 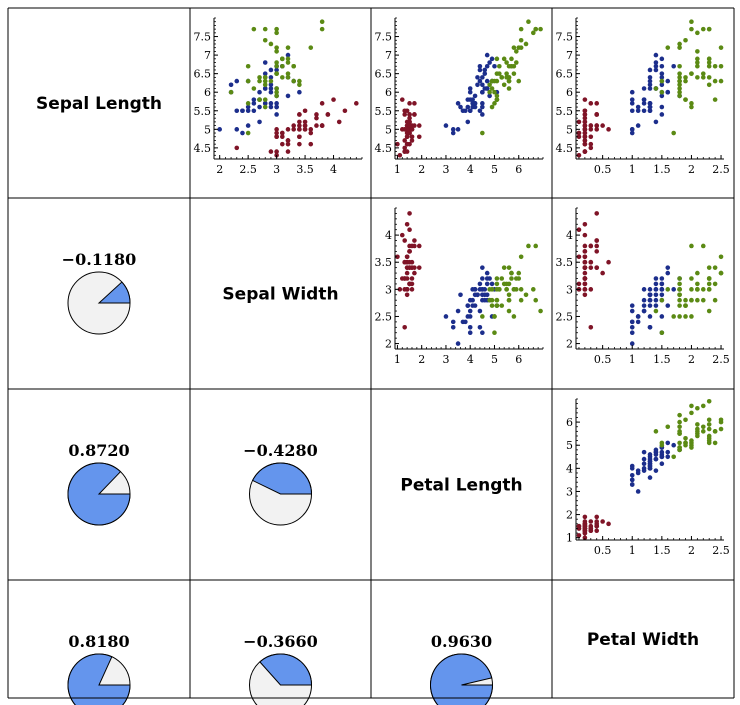 What do you see at coordinates (569, 289) in the screenshot?
I see `y-tick-label: 3` at bounding box center [569, 289].